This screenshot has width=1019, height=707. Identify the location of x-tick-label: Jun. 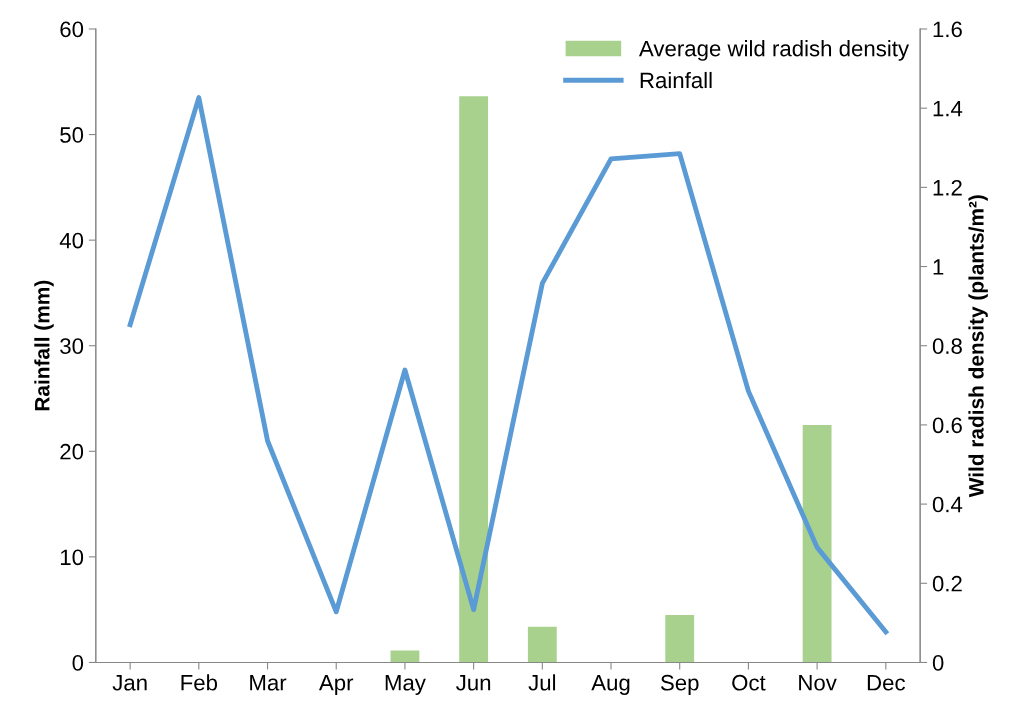
(473, 683).